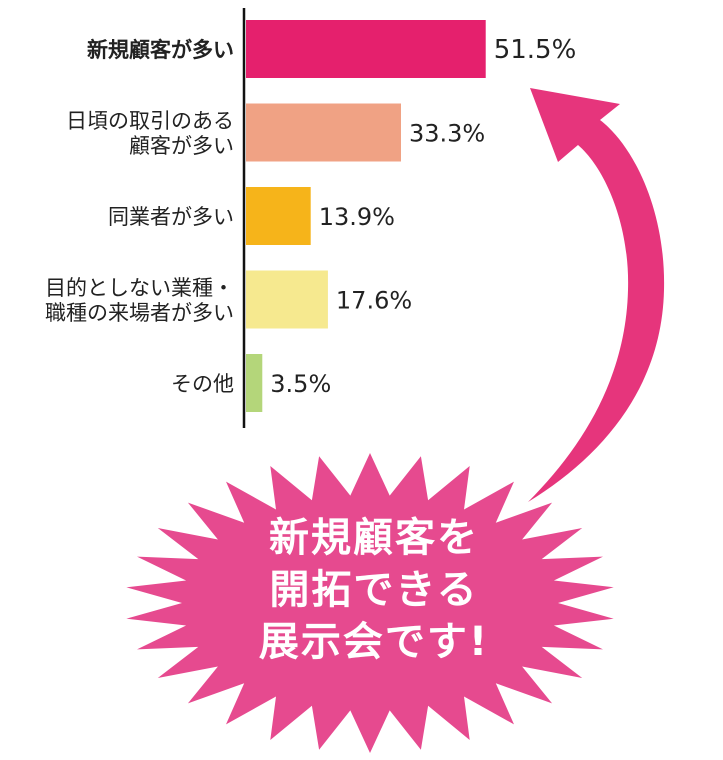  I want to click on callout-line-1: 新規顧客を, so click(374, 538).